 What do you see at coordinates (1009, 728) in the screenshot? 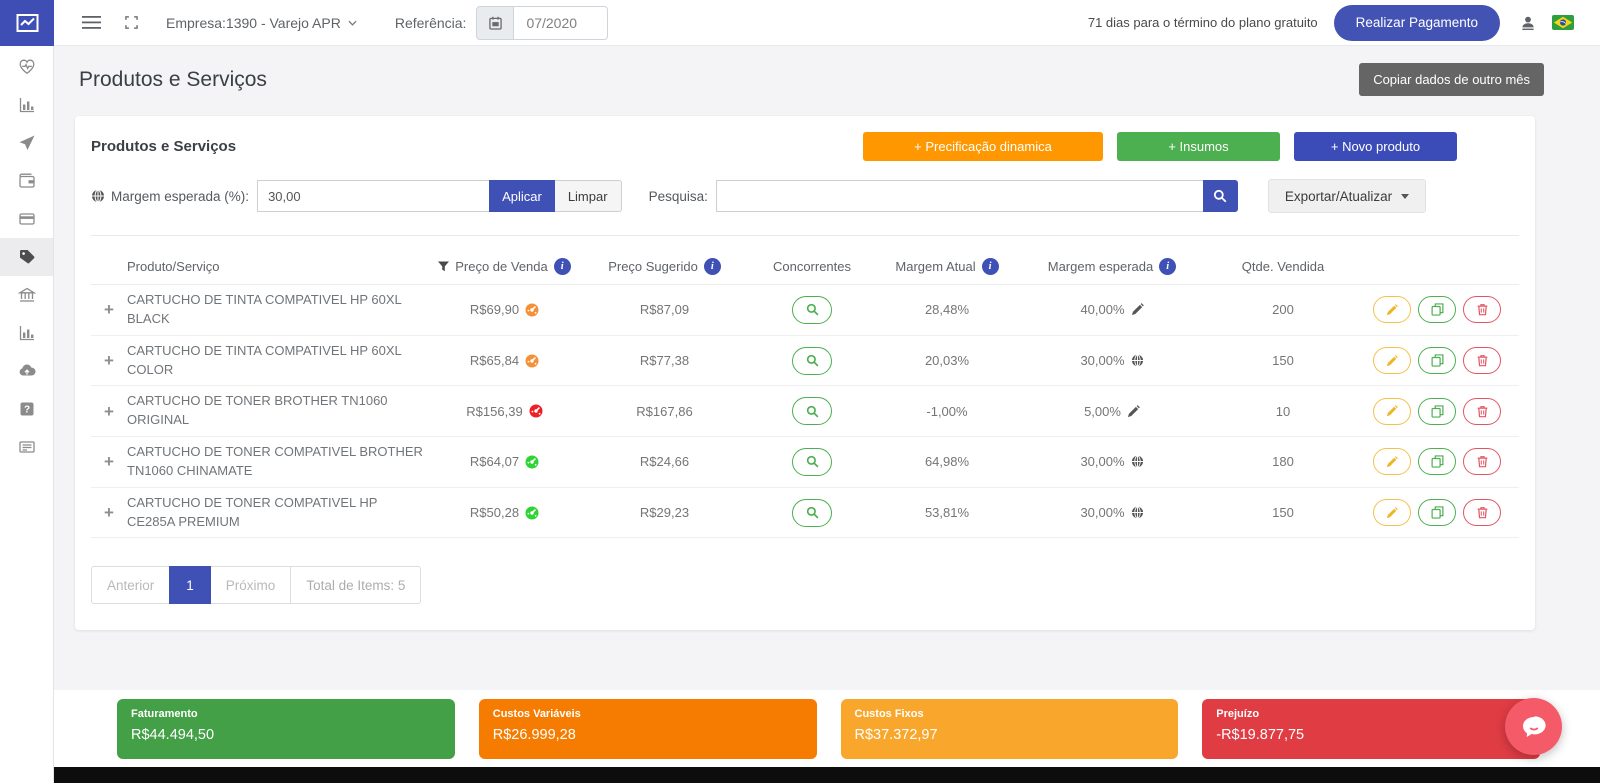
I see `summary-card-fixed-costs: Custos Fixos R$37.372,97` at bounding box center [1009, 728].